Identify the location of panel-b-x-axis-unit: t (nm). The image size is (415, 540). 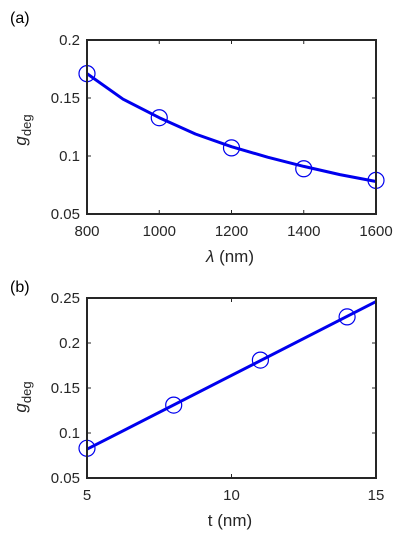
(230, 520).